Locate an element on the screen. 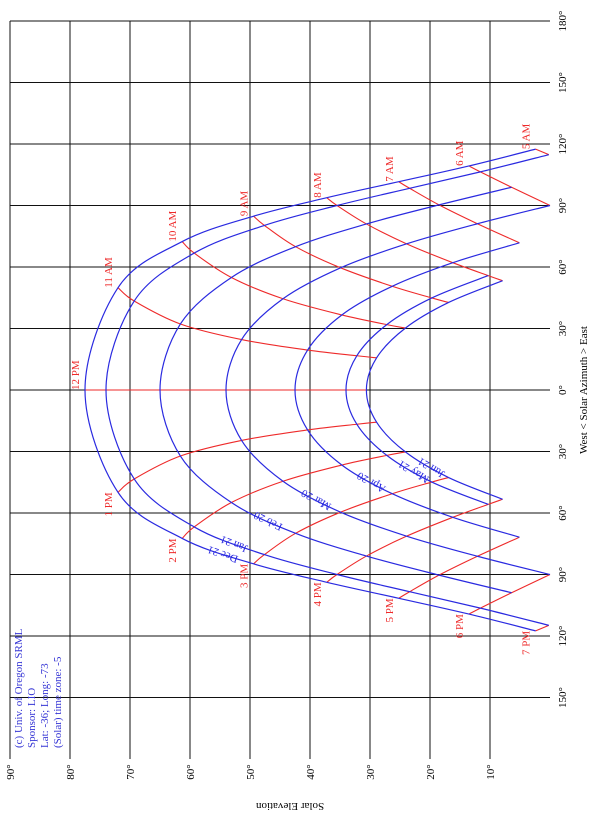 This screenshot has width=600, height=817. hour-label: 3 PM is located at coordinates (245, 576).